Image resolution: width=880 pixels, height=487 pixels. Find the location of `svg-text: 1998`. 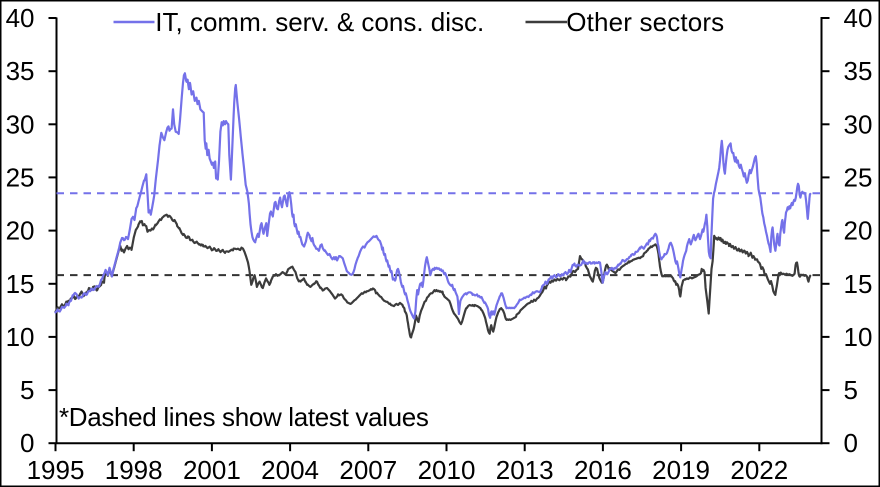

svg-text: 1998 is located at coordinates (134, 470).